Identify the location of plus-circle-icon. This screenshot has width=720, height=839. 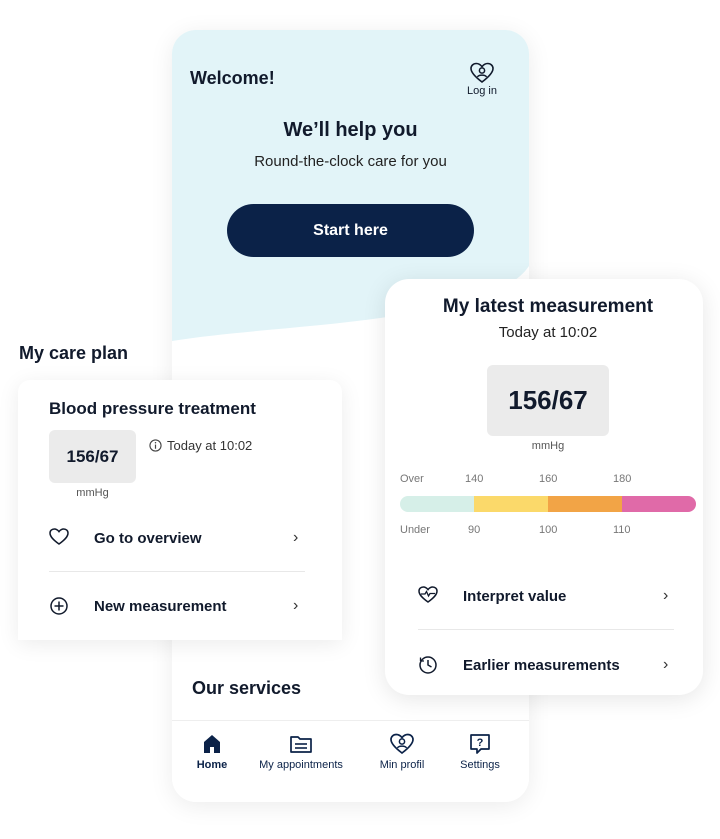
(59, 606).